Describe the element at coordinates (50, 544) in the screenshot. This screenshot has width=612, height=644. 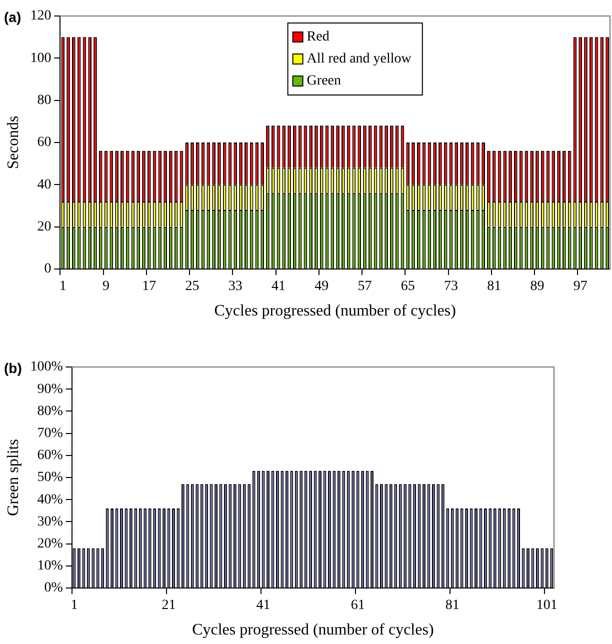
I see `y-tick-label: 20%` at that location.